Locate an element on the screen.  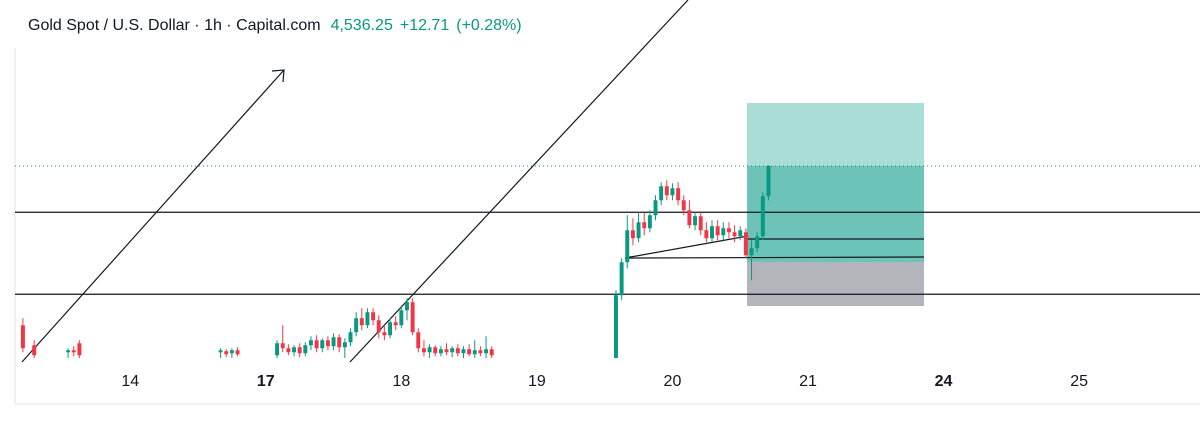
price-change-percent: (+0.28%) is located at coordinates (488, 25).